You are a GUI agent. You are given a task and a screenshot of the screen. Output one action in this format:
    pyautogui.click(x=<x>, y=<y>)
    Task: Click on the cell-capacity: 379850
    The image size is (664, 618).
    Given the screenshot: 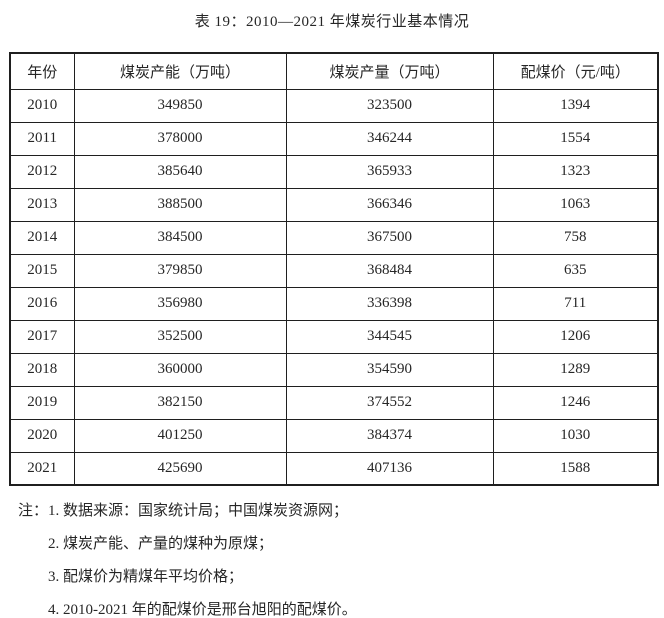 What is the action you would take?
    pyautogui.click(x=180, y=270)
    